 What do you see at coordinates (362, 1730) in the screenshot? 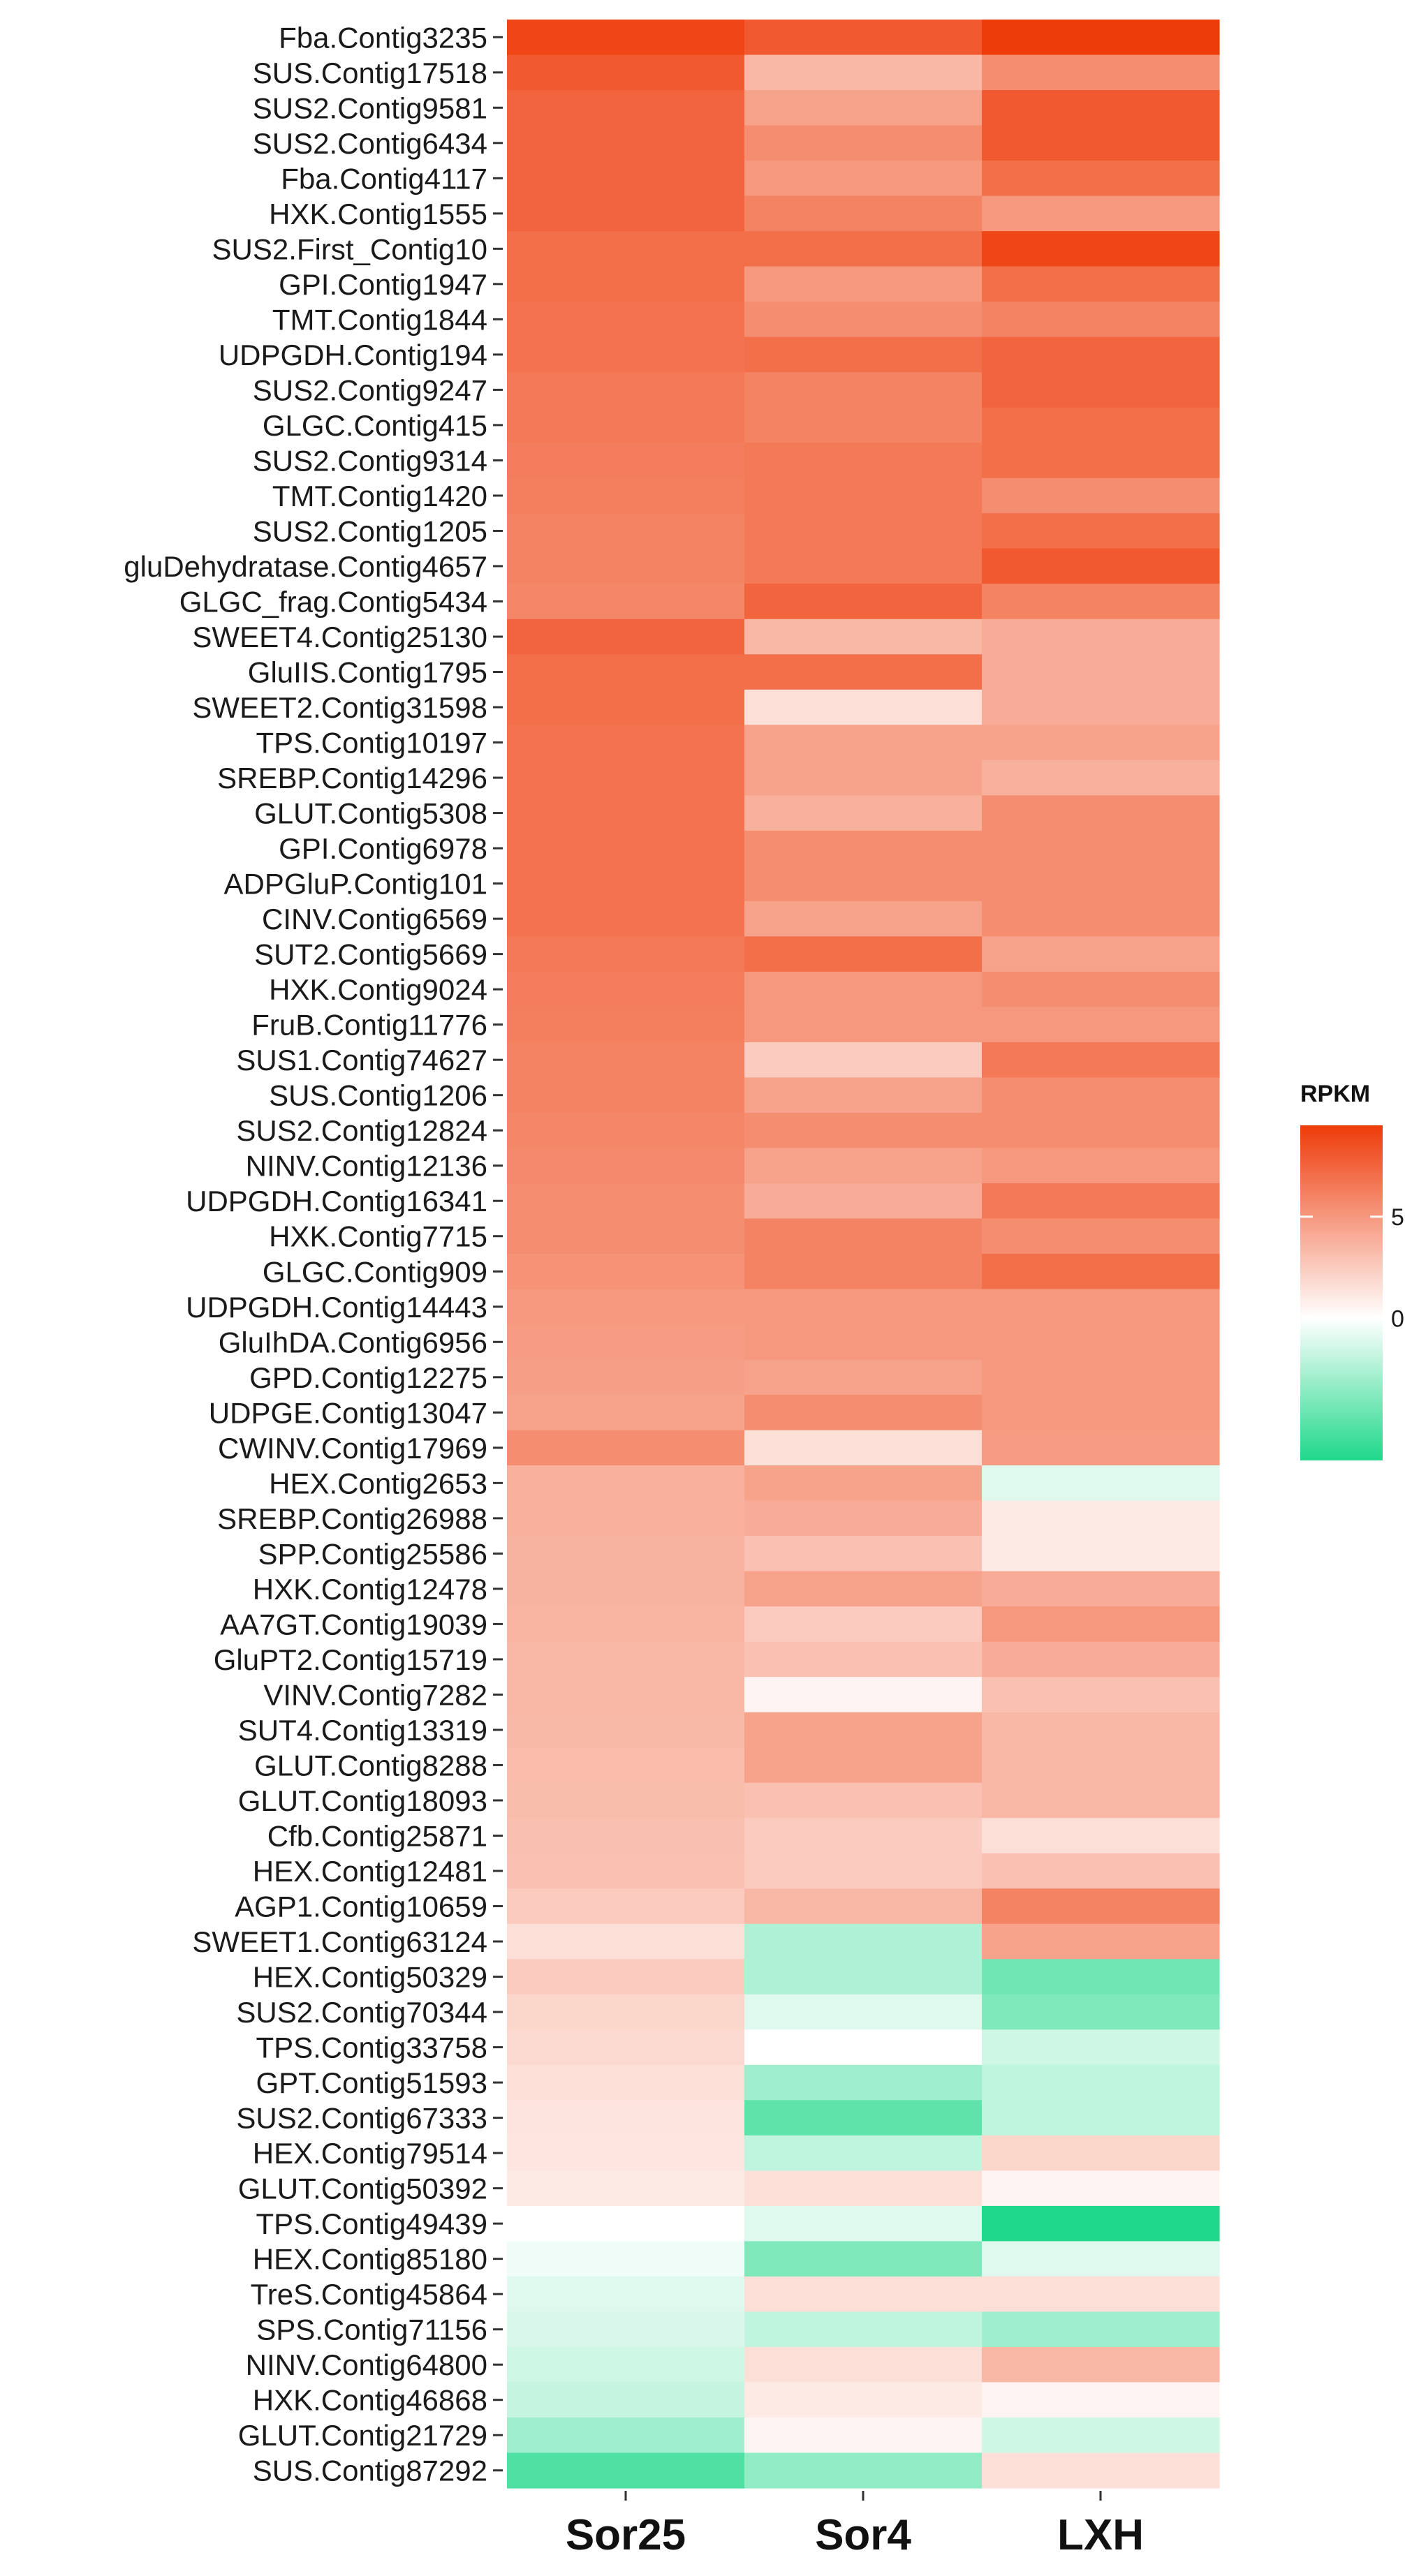
I see `row-label: SUT4.Contig13319` at bounding box center [362, 1730].